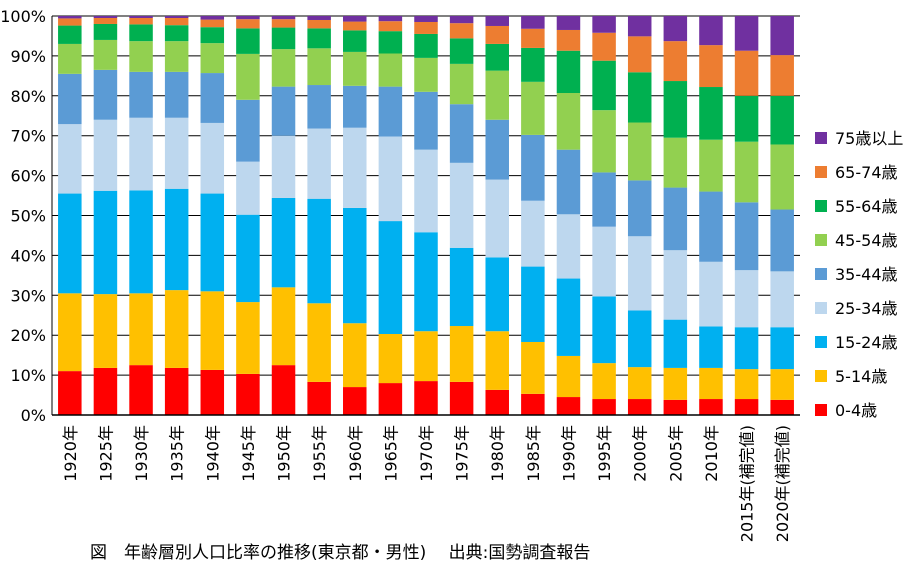 The height and width of the screenshot is (578, 917). Describe the element at coordinates (28, 335) in the screenshot. I see `y-tick-label: 20%` at that location.